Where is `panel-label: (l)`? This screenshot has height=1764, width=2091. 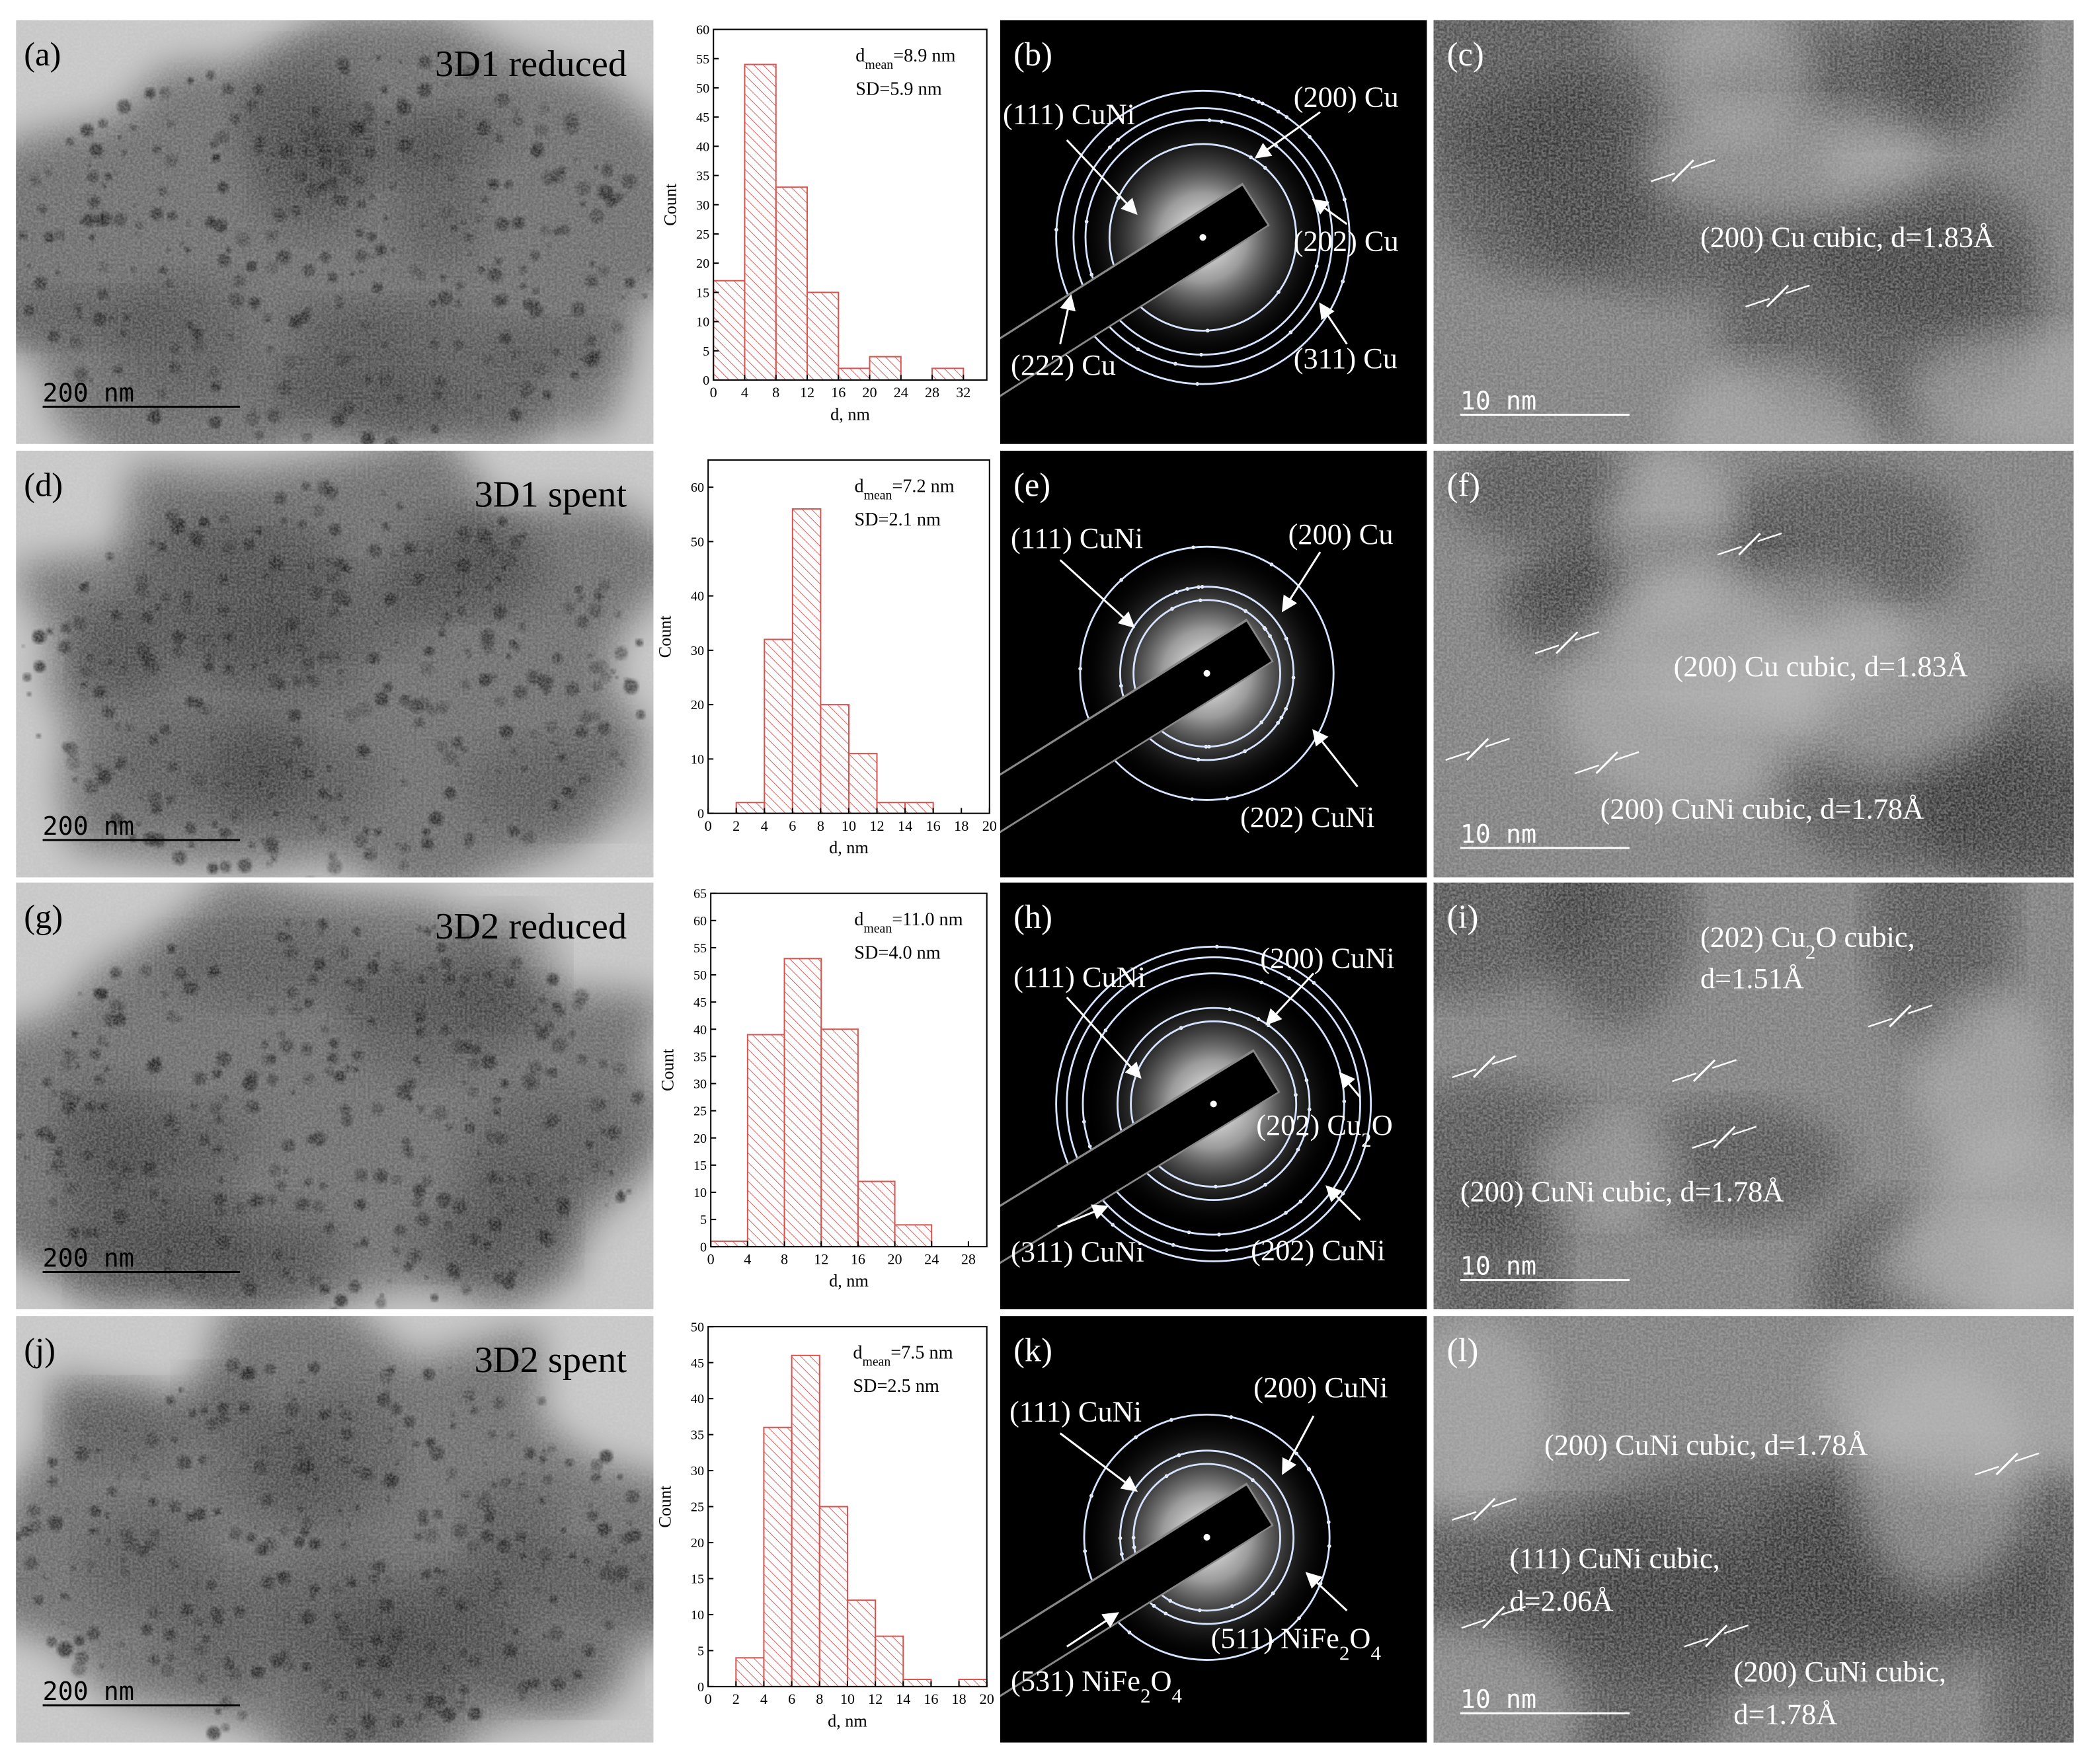 panel-label: (l) is located at coordinates (1463, 1350).